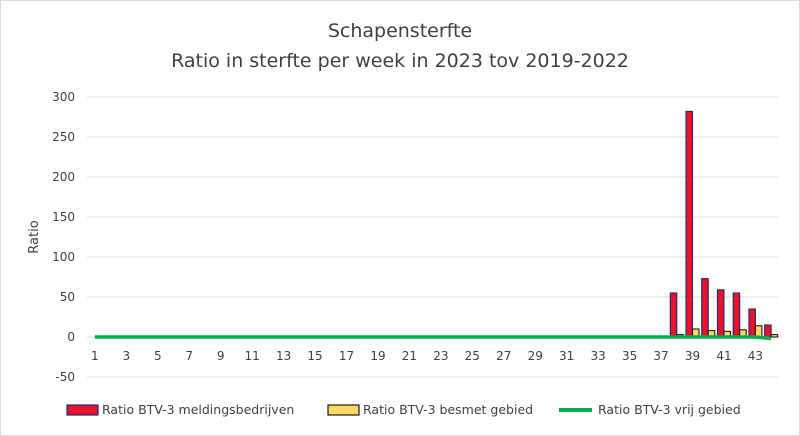 The image size is (800, 436). I want to click on x-tick-label: 1, so click(95, 356).